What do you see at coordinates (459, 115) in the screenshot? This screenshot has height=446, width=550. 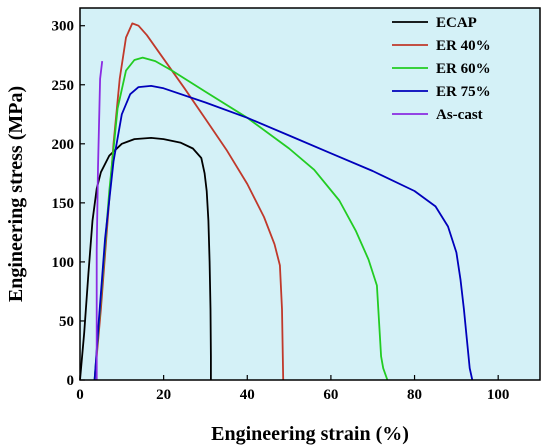 I see `legend-label: As-cast` at bounding box center [459, 115].